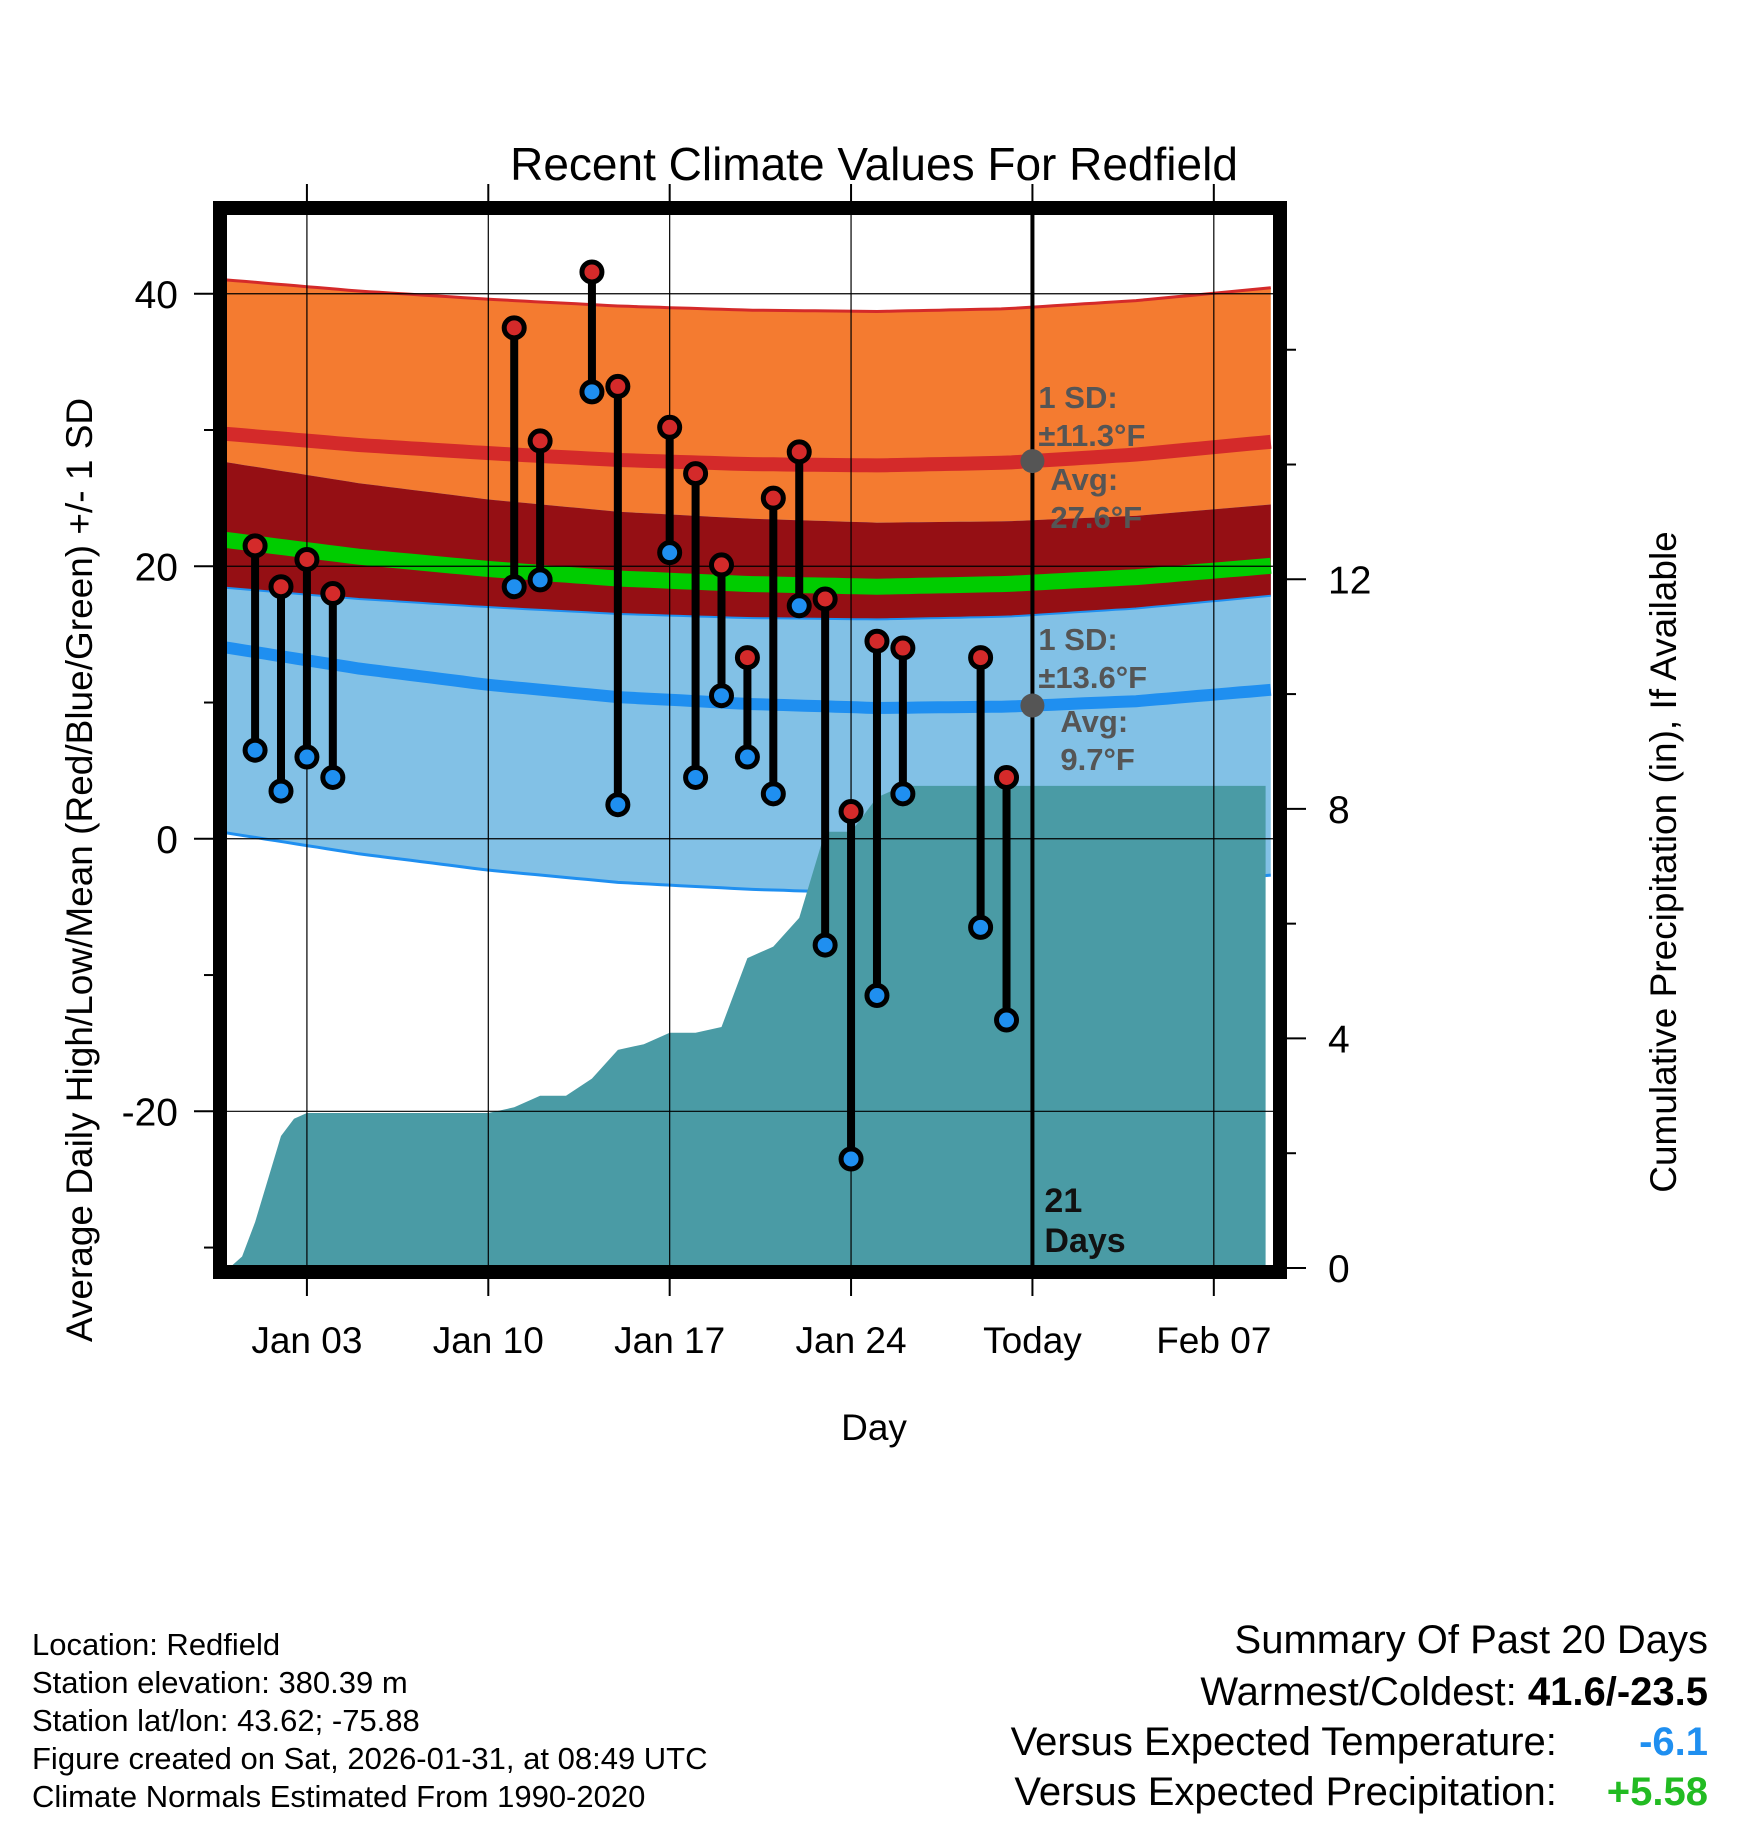  What do you see at coordinates (1339, 810) in the screenshot?
I see `y2-tick-label: 8` at bounding box center [1339, 810].